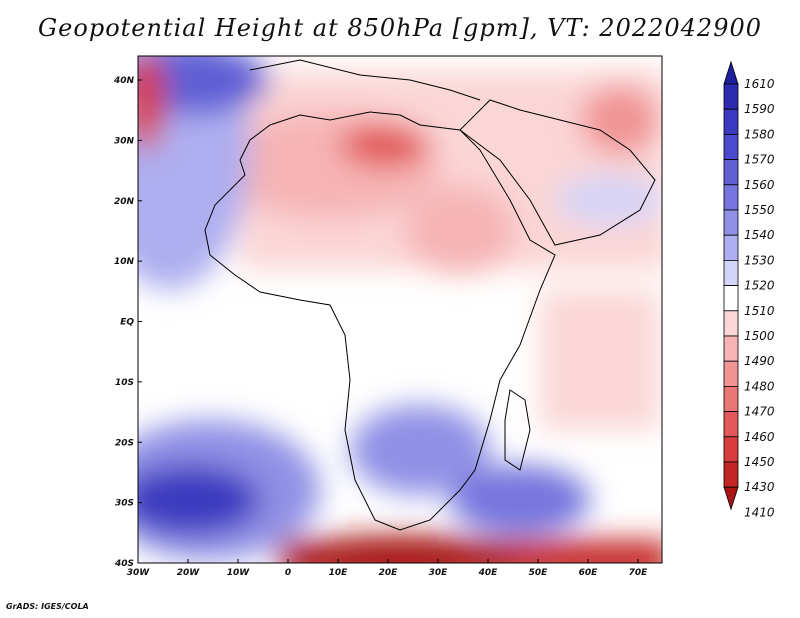 This screenshot has height=618, width=800. Describe the element at coordinates (731, 72) in the screenshot. I see `colorbar-arrow-top` at that location.